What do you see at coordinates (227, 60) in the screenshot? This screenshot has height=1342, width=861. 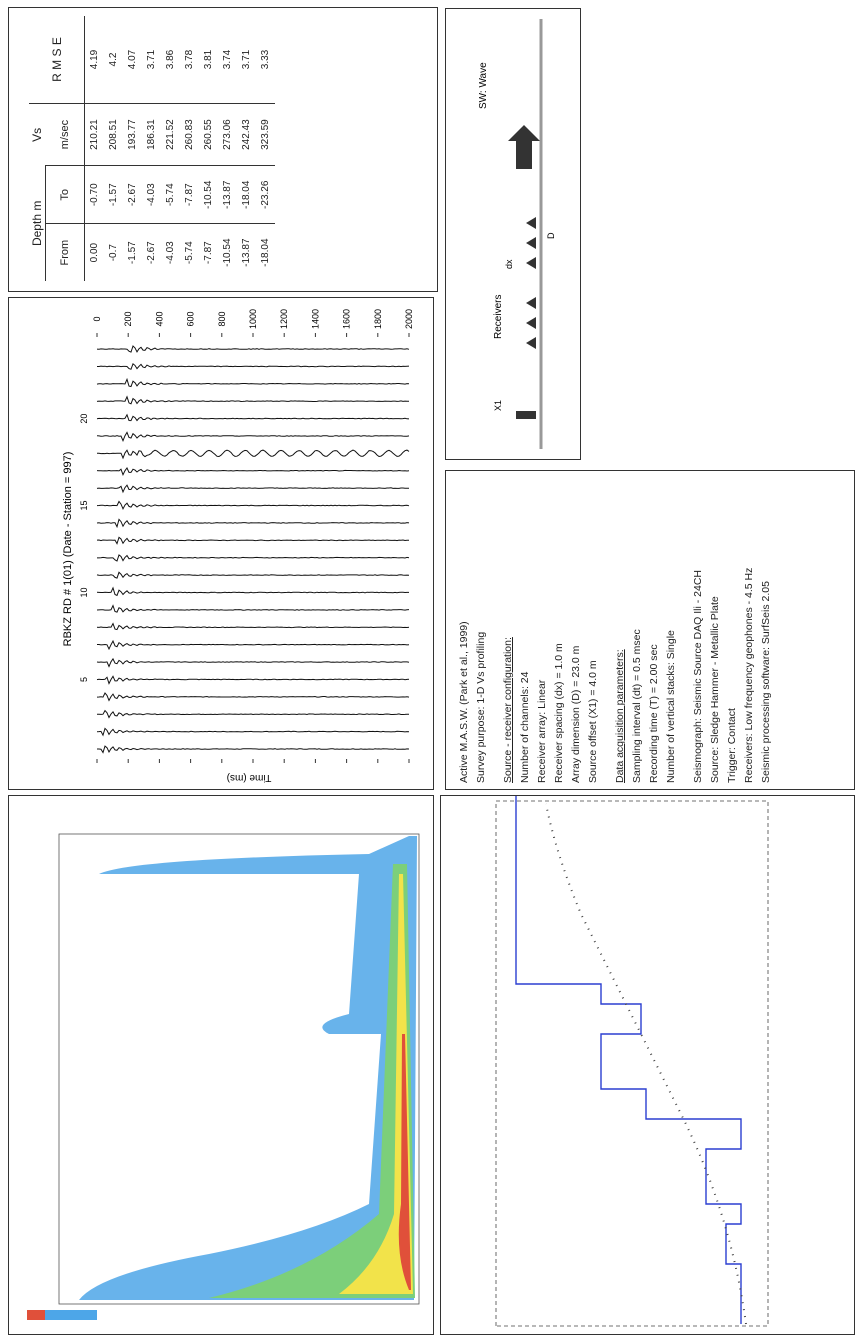 I see `table-cell: 3.74` at bounding box center [227, 60].